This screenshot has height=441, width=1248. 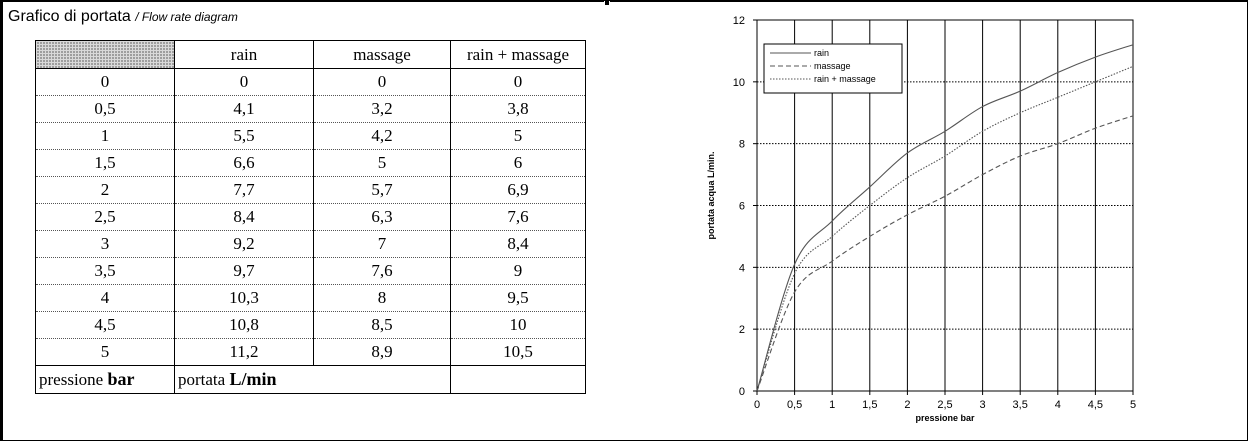 I want to click on x-axis-label: pressione bar, so click(x=945, y=418).